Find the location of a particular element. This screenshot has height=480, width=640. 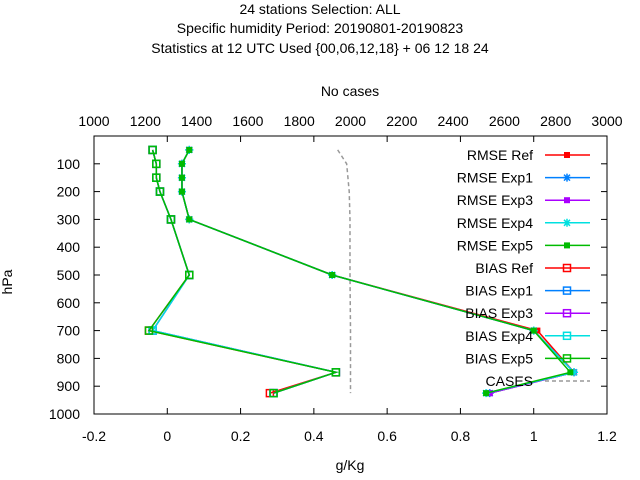

top-tick-label: 2200 is located at coordinates (401, 121).